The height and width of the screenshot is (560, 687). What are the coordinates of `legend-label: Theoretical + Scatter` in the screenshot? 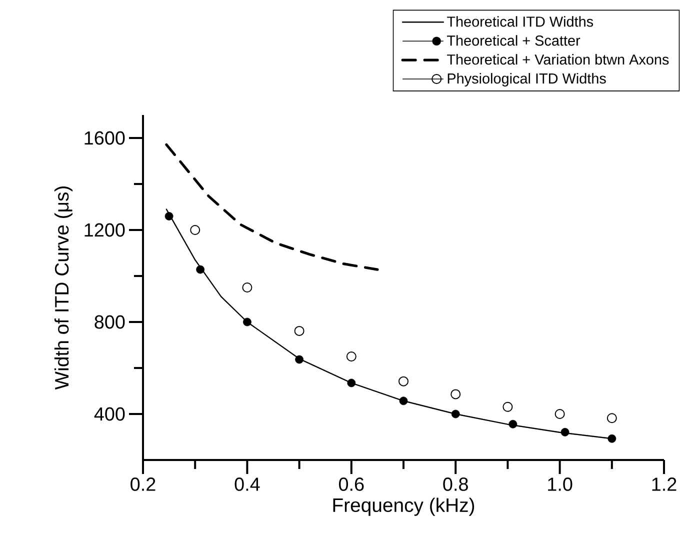 It's located at (513, 40).